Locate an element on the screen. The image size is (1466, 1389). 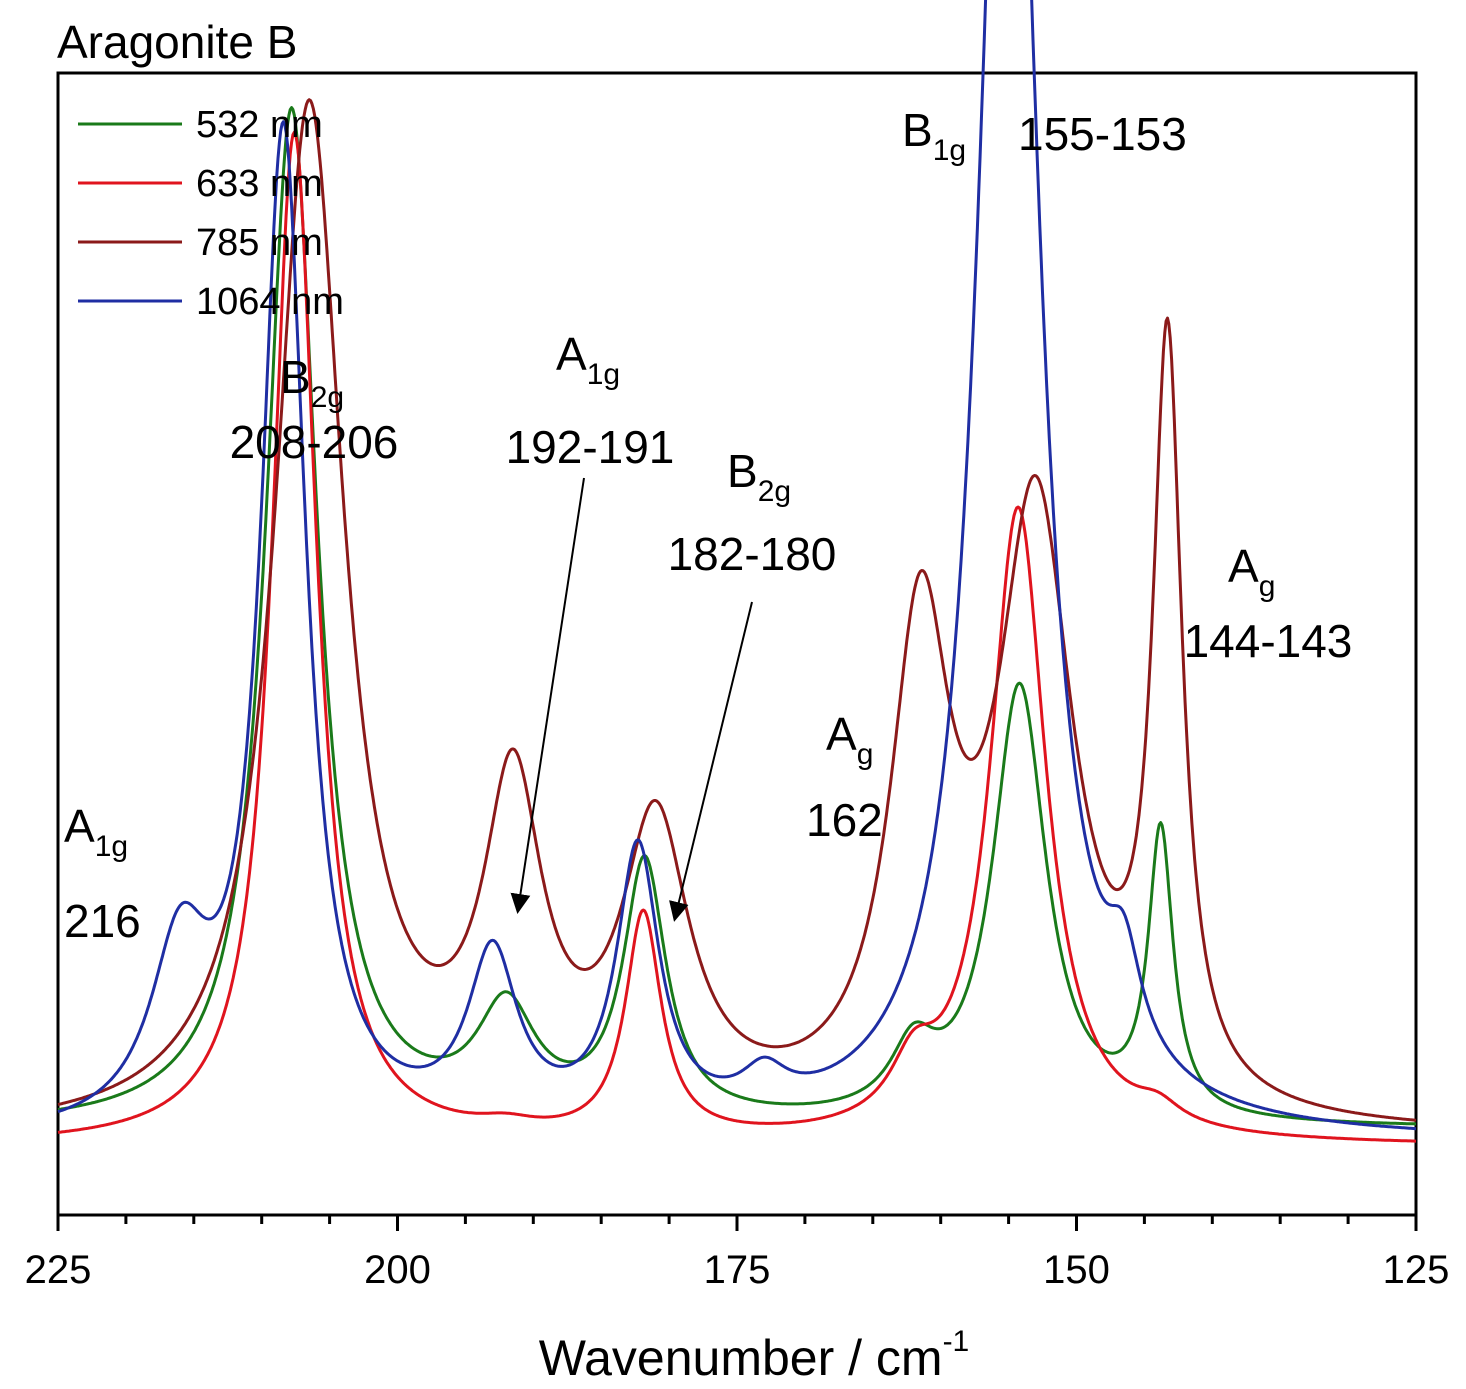
annotation-value: 208-206 is located at coordinates (314, 442).